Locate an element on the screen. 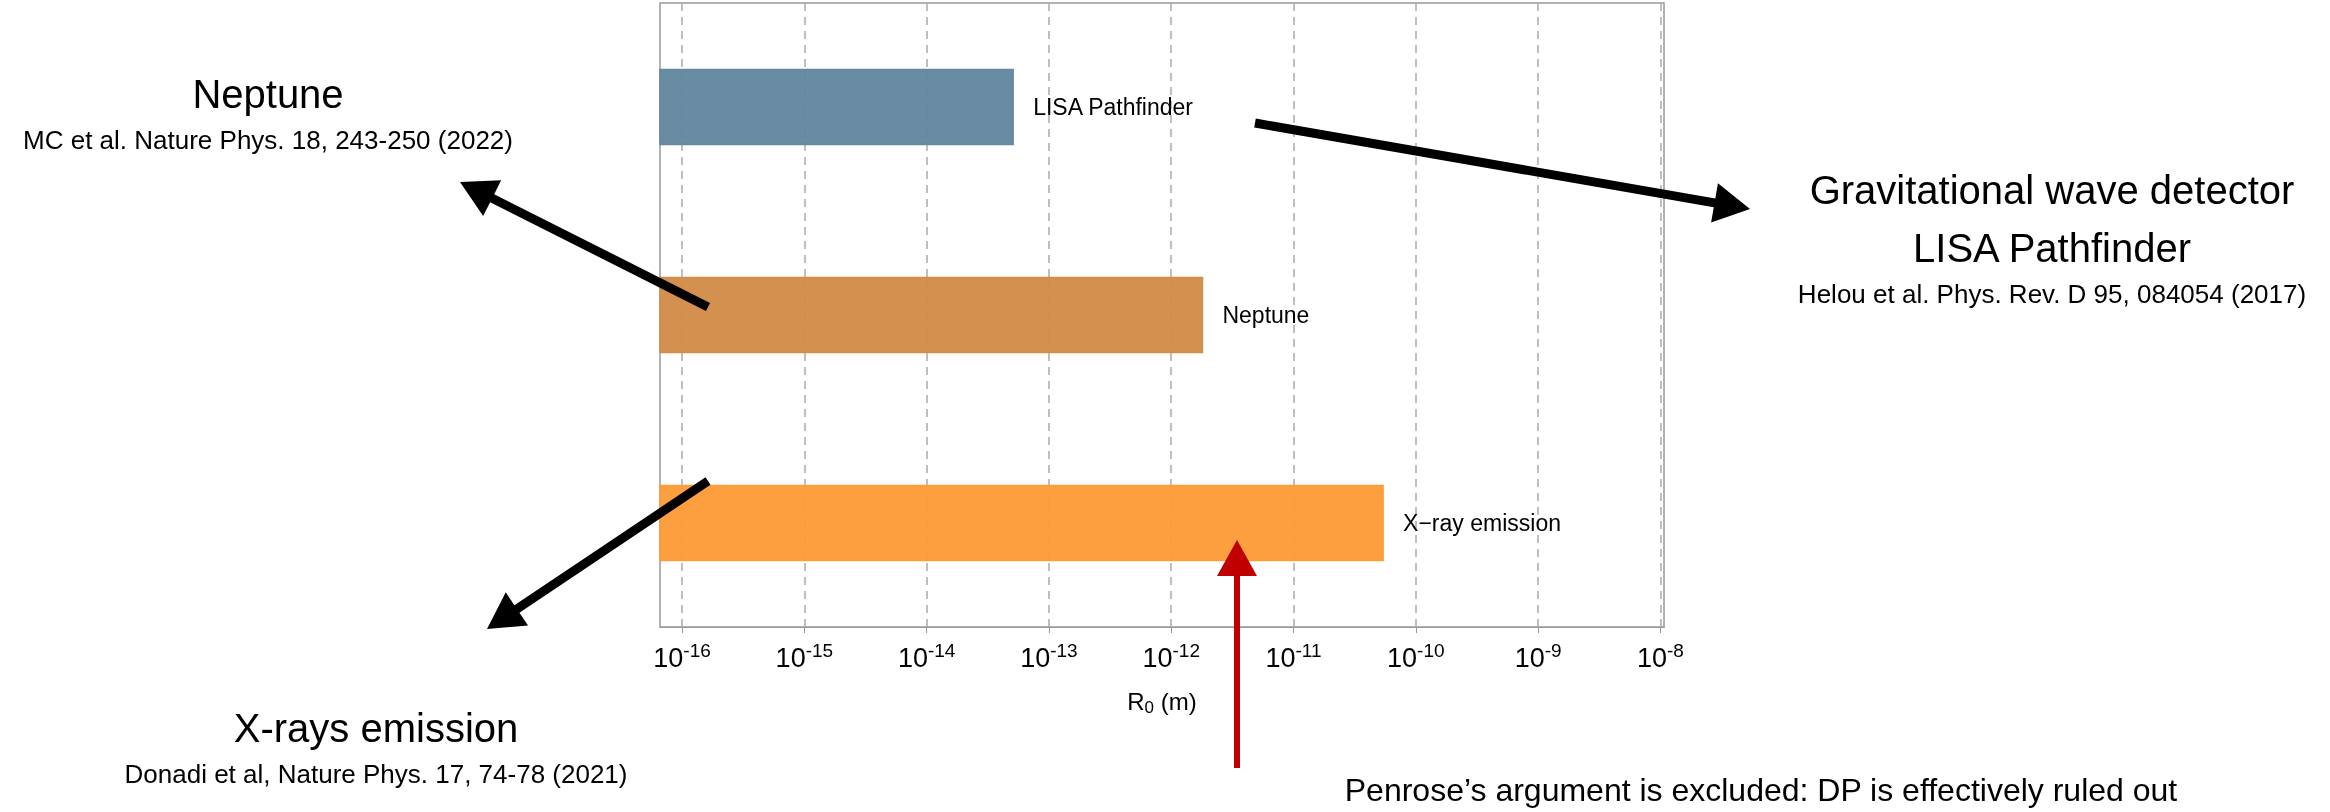  text: X-rays emission is located at coordinates (376, 728).